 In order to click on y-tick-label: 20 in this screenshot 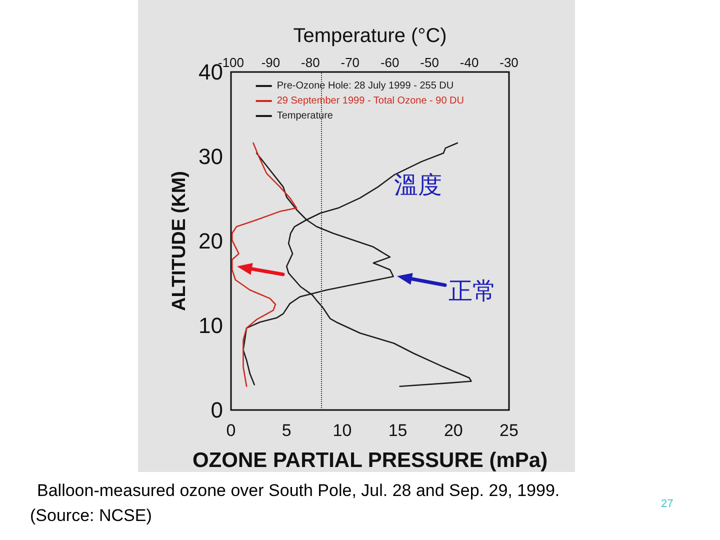, I will do `click(210, 241)`.